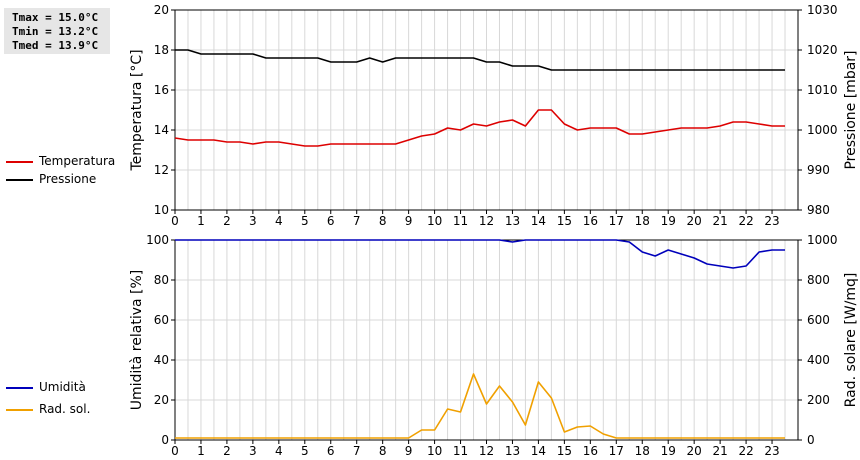 This screenshot has height=460, width=860. I want to click on bottom-x-tick-label: 12, so click(486, 451).